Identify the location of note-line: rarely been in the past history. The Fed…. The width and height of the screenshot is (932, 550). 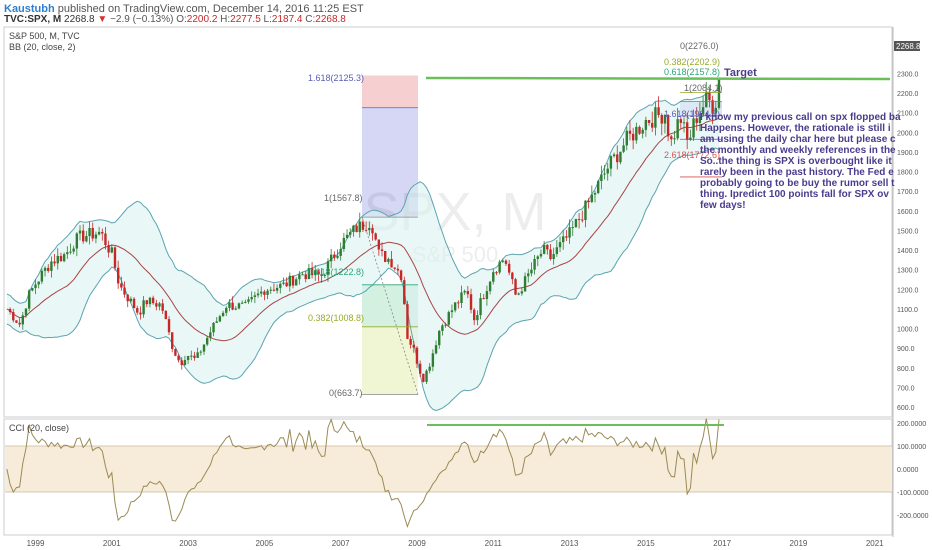
(797, 172).